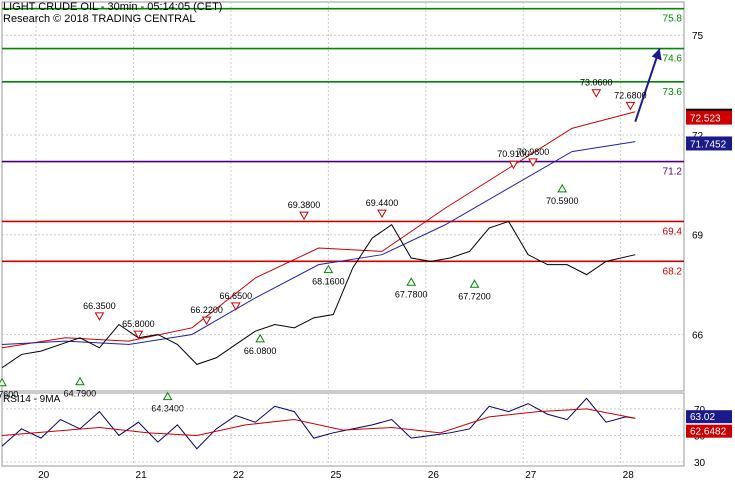 The image size is (735, 480). I want to click on forecast-arrowhead, so click(656, 54).